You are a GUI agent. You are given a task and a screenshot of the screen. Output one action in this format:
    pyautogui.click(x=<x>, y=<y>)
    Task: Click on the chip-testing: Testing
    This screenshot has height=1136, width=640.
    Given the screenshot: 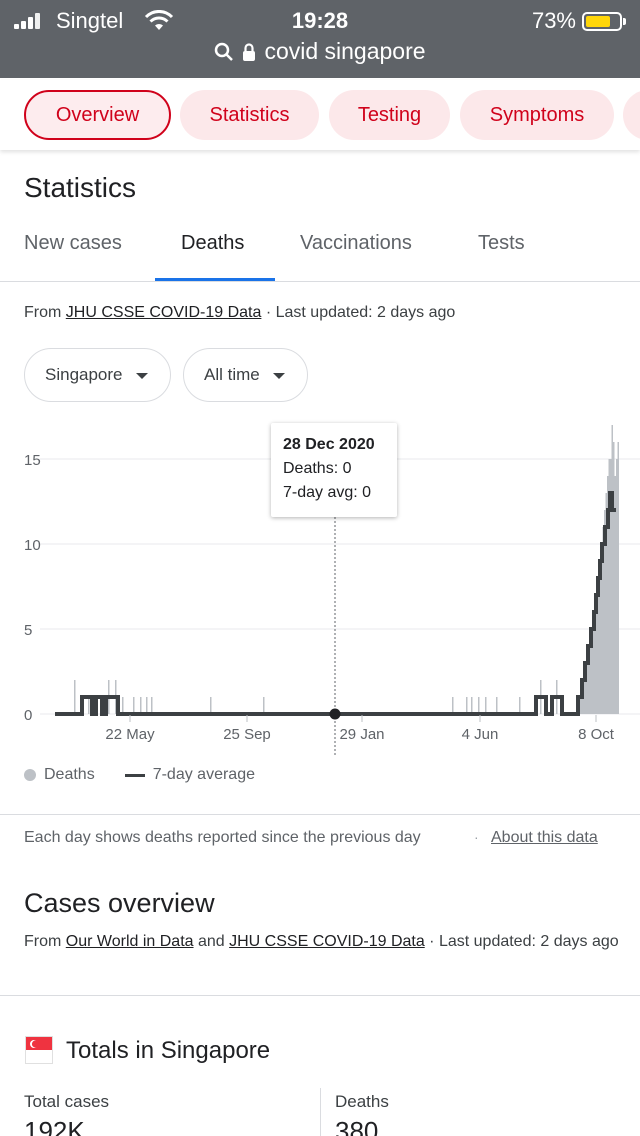 What is the action you would take?
    pyautogui.click(x=389, y=115)
    